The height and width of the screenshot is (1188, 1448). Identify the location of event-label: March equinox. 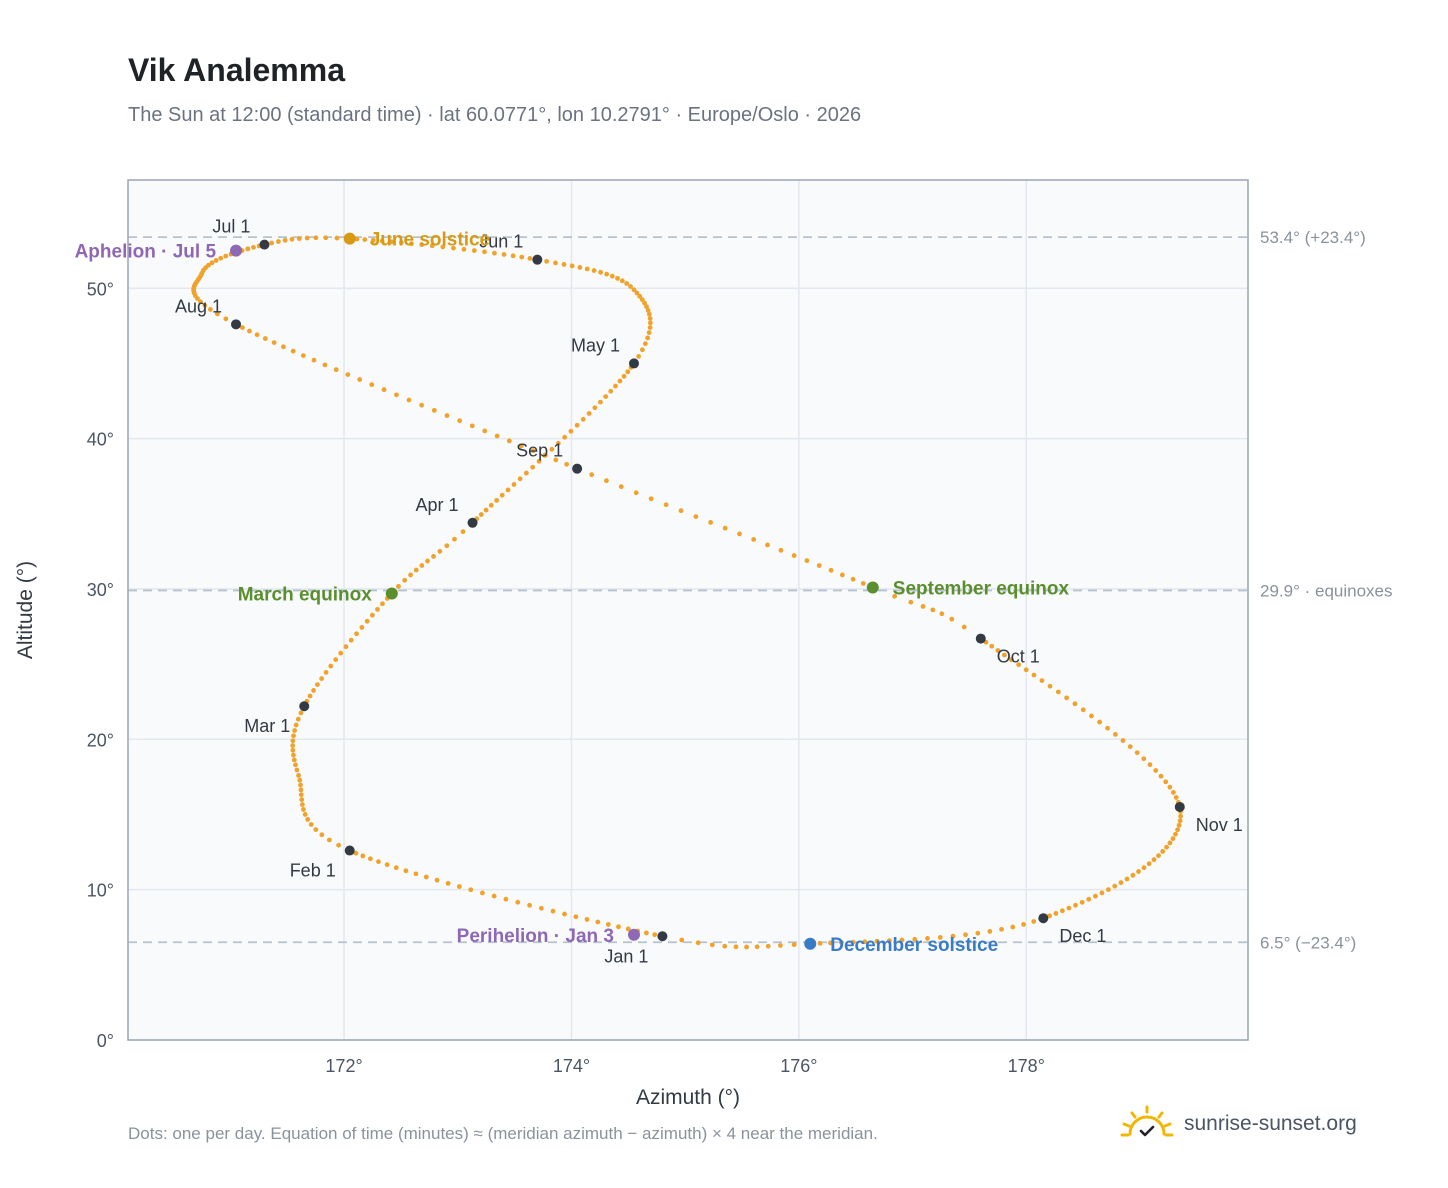
(305, 594).